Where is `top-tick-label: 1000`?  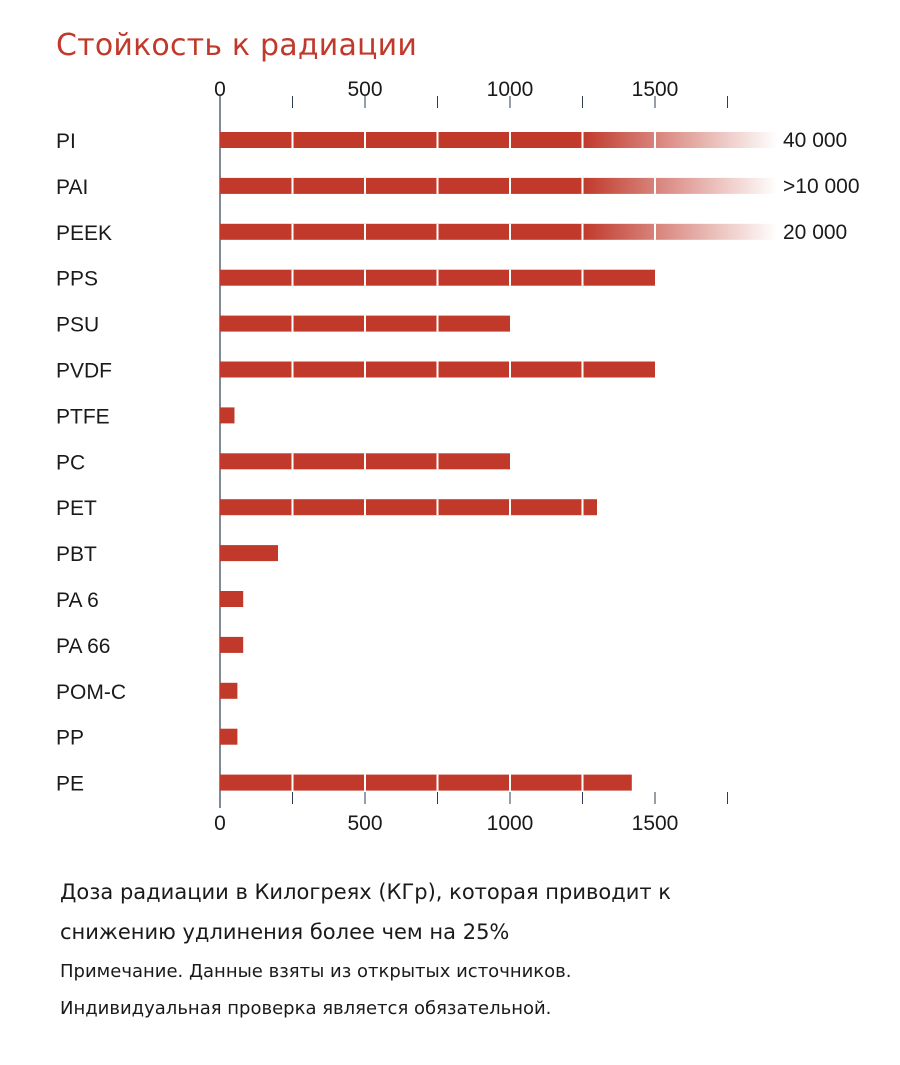 top-tick-label: 1000 is located at coordinates (510, 89).